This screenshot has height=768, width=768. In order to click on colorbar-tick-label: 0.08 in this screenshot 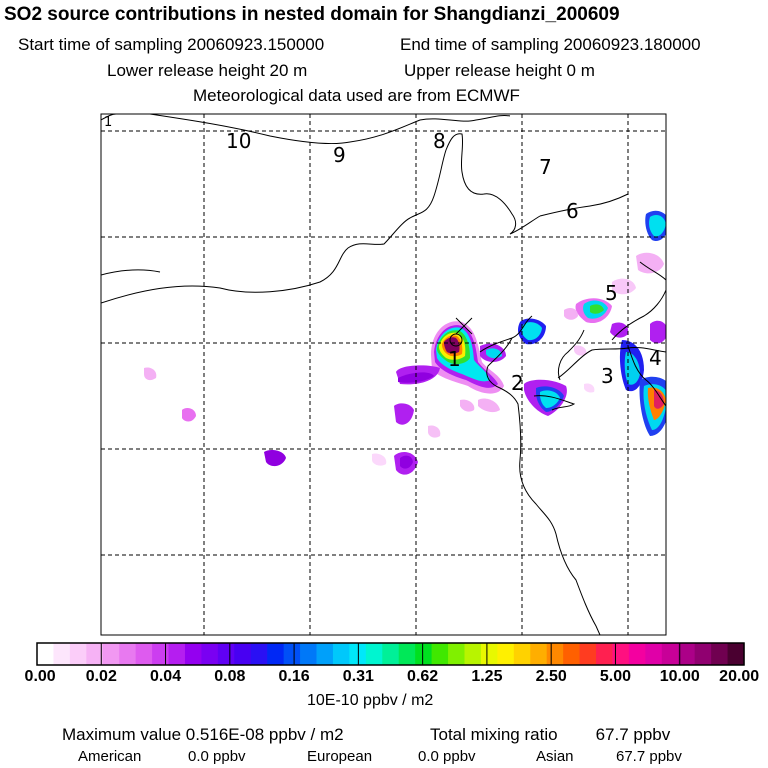, I will do `click(230, 676)`.